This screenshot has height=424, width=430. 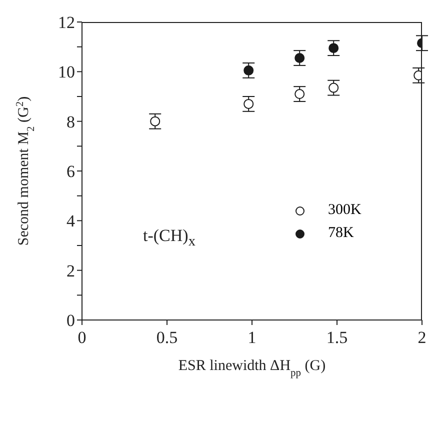 What do you see at coordinates (70, 122) in the screenshot?
I see `y-tick-label: 8` at bounding box center [70, 122].